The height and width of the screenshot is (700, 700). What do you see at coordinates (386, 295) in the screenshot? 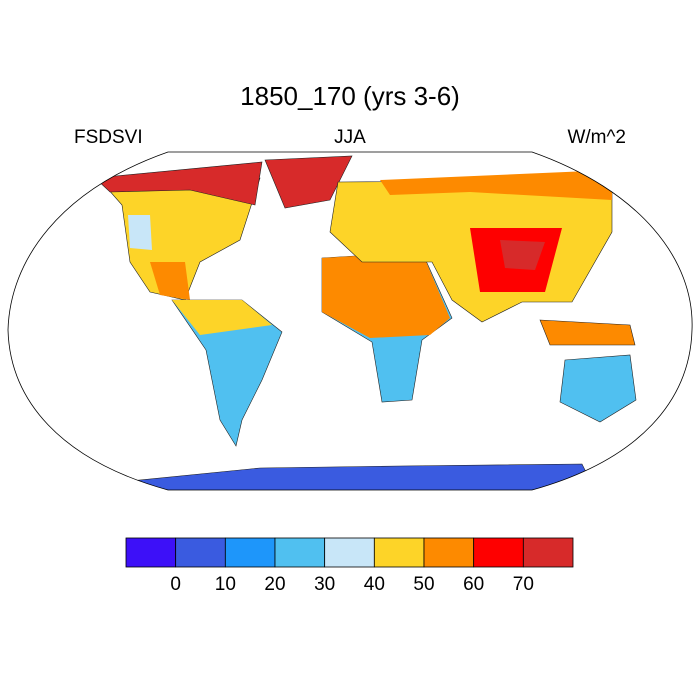
I see `africa-north` at bounding box center [386, 295].